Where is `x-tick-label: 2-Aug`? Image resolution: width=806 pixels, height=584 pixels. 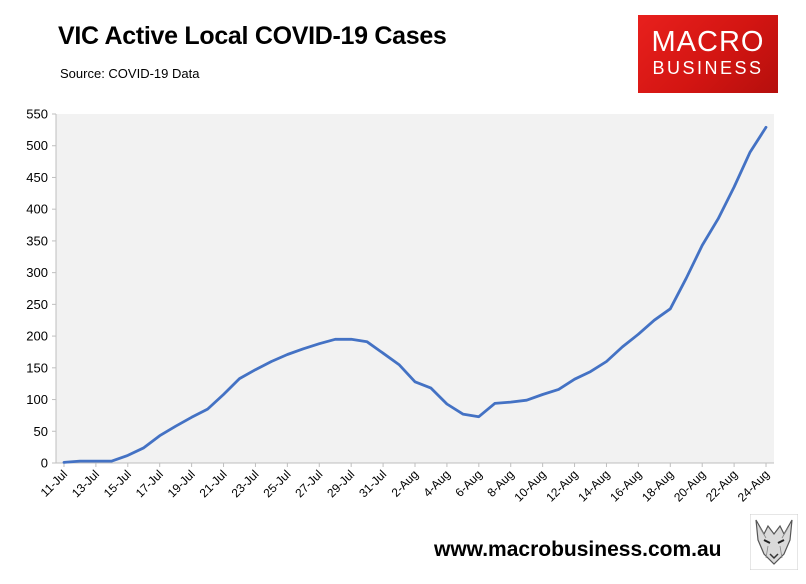 x-tick-label: 2-Aug is located at coordinates (405, 483).